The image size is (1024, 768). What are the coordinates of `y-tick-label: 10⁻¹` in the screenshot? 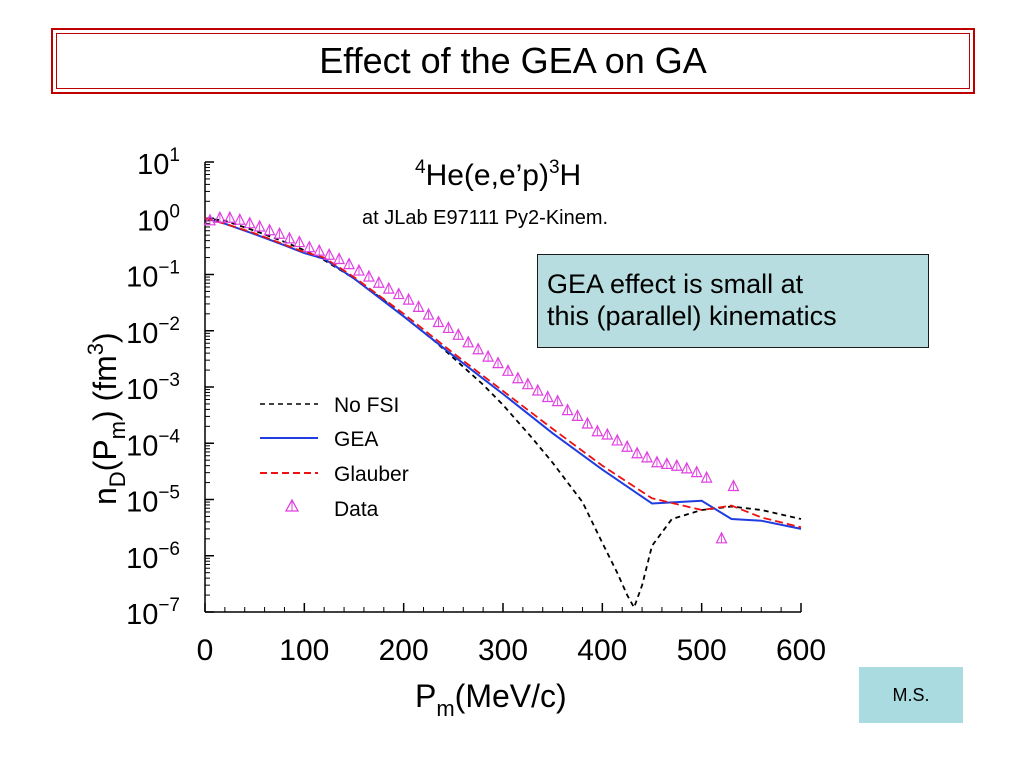 It's located at (153, 276).